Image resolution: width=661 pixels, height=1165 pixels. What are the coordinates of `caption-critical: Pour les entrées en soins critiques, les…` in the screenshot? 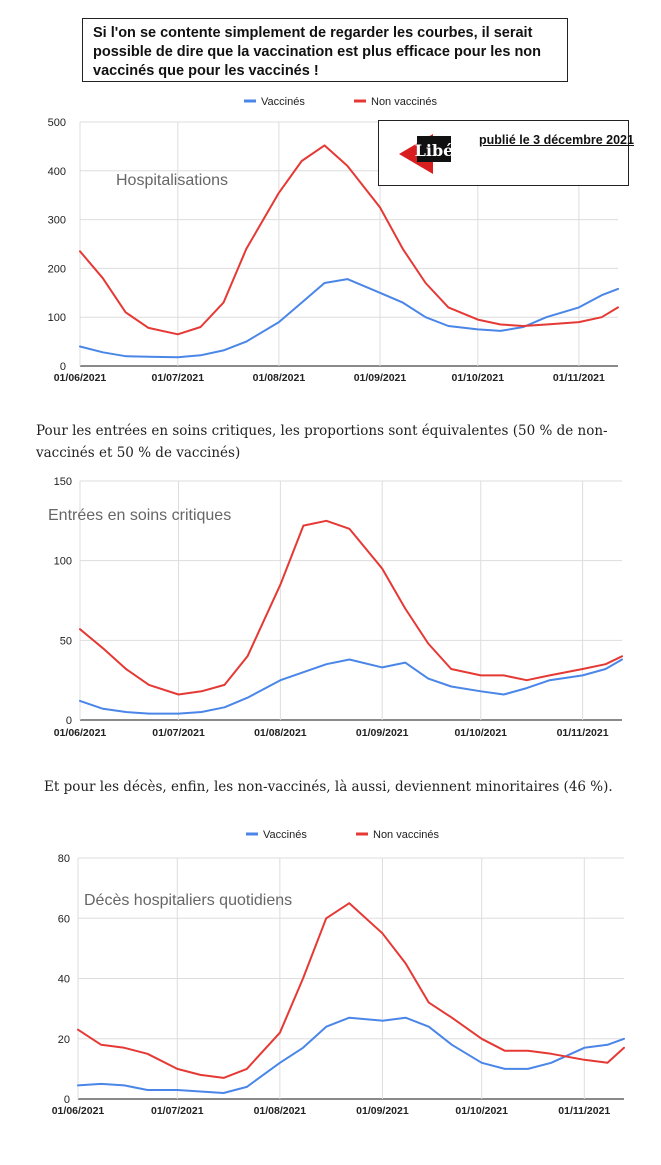 It's located at (322, 442).